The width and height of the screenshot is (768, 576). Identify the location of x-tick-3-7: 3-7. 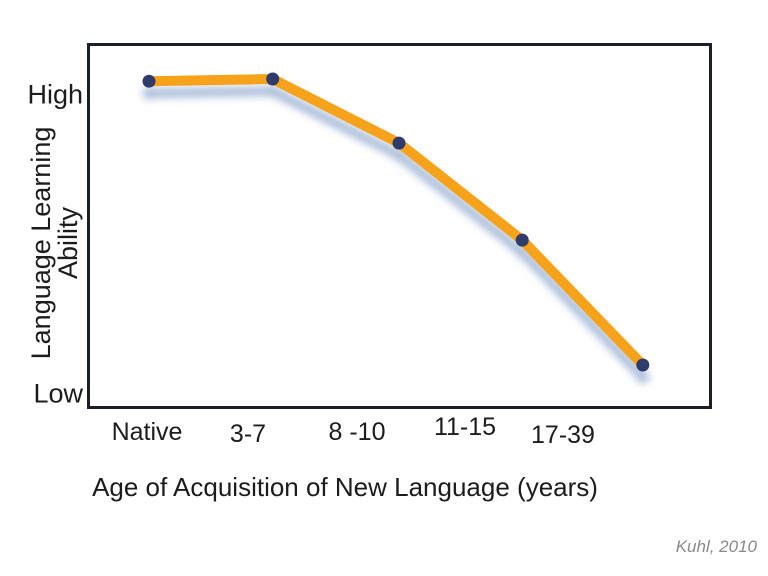
(248, 434).